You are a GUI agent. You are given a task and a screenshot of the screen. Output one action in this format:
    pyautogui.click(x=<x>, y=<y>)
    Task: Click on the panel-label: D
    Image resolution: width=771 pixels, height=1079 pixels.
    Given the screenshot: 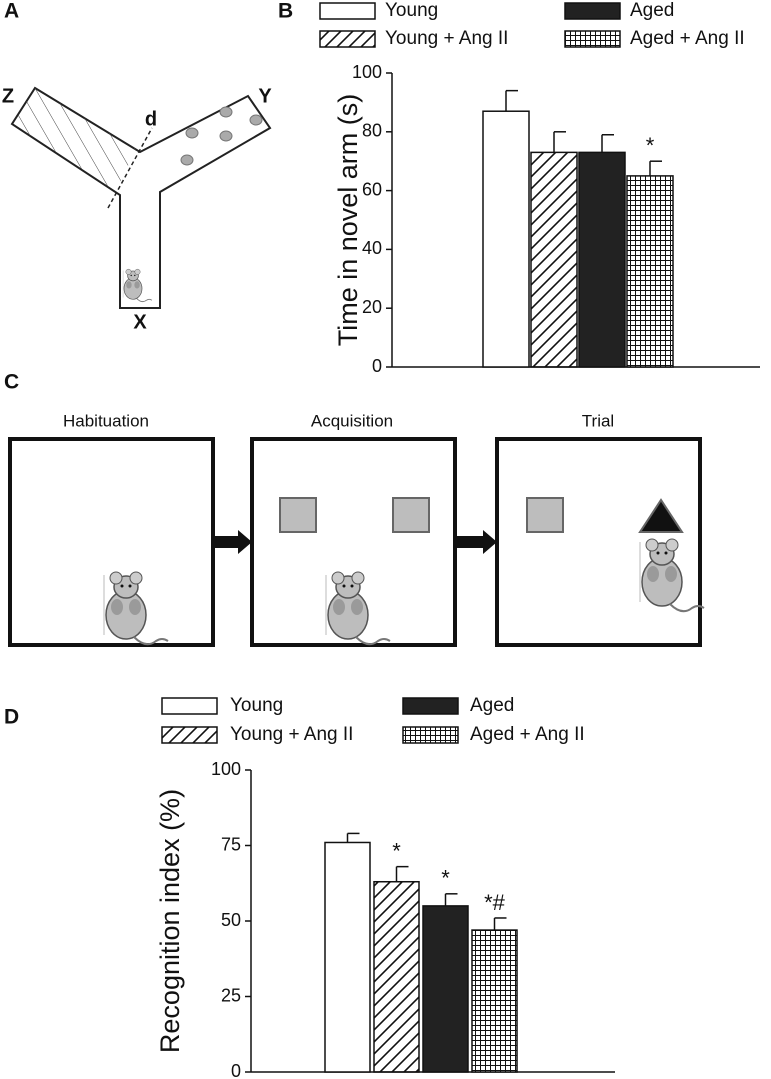 What is the action you would take?
    pyautogui.click(x=11, y=717)
    